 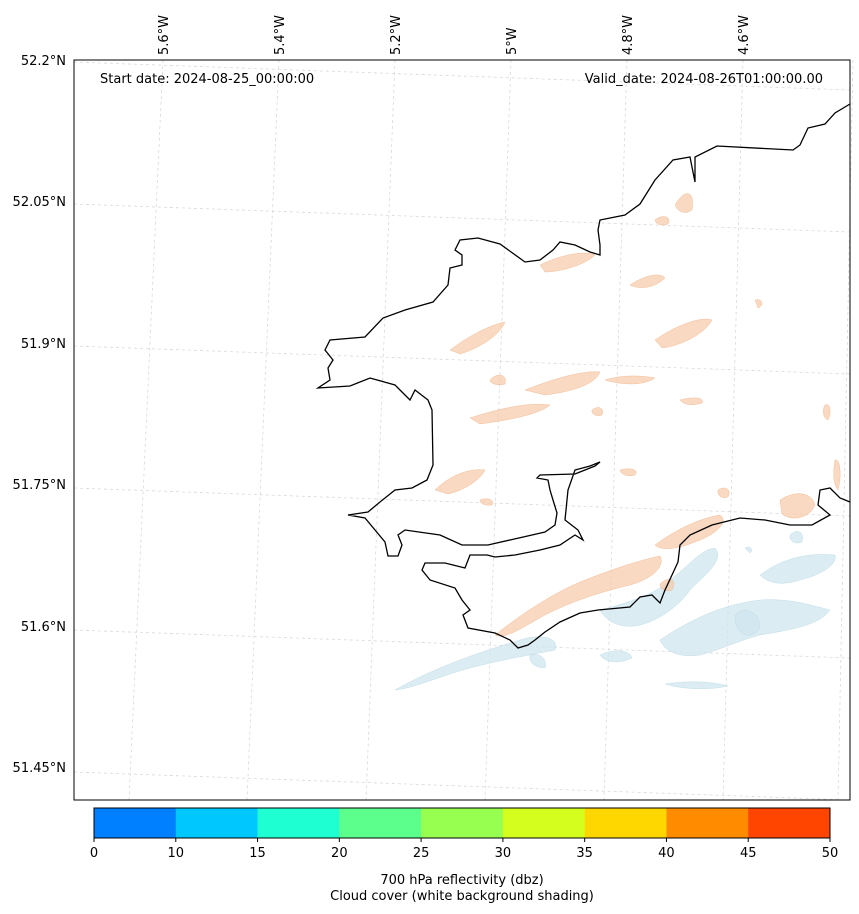 I want to click on colorbar-tick-label: 25, so click(x=421, y=853).